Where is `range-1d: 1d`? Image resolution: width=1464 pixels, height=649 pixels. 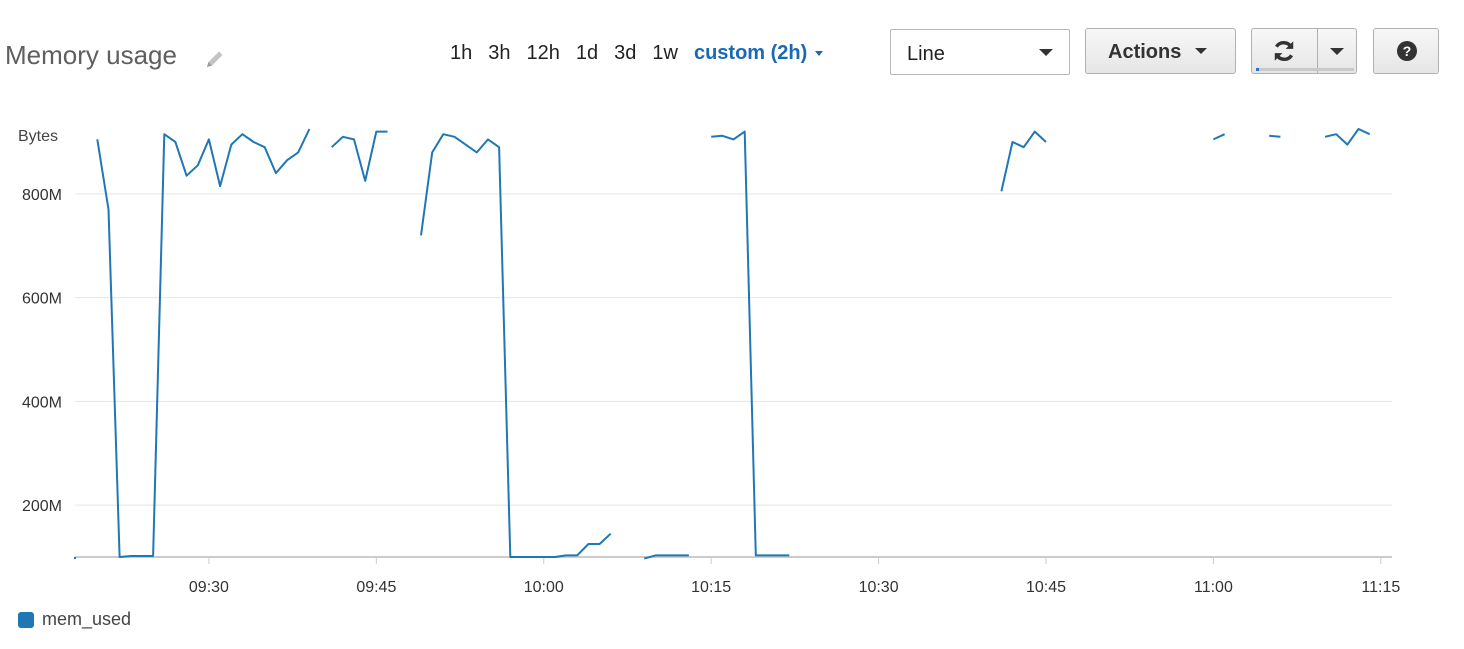 range-1d: 1d is located at coordinates (587, 52).